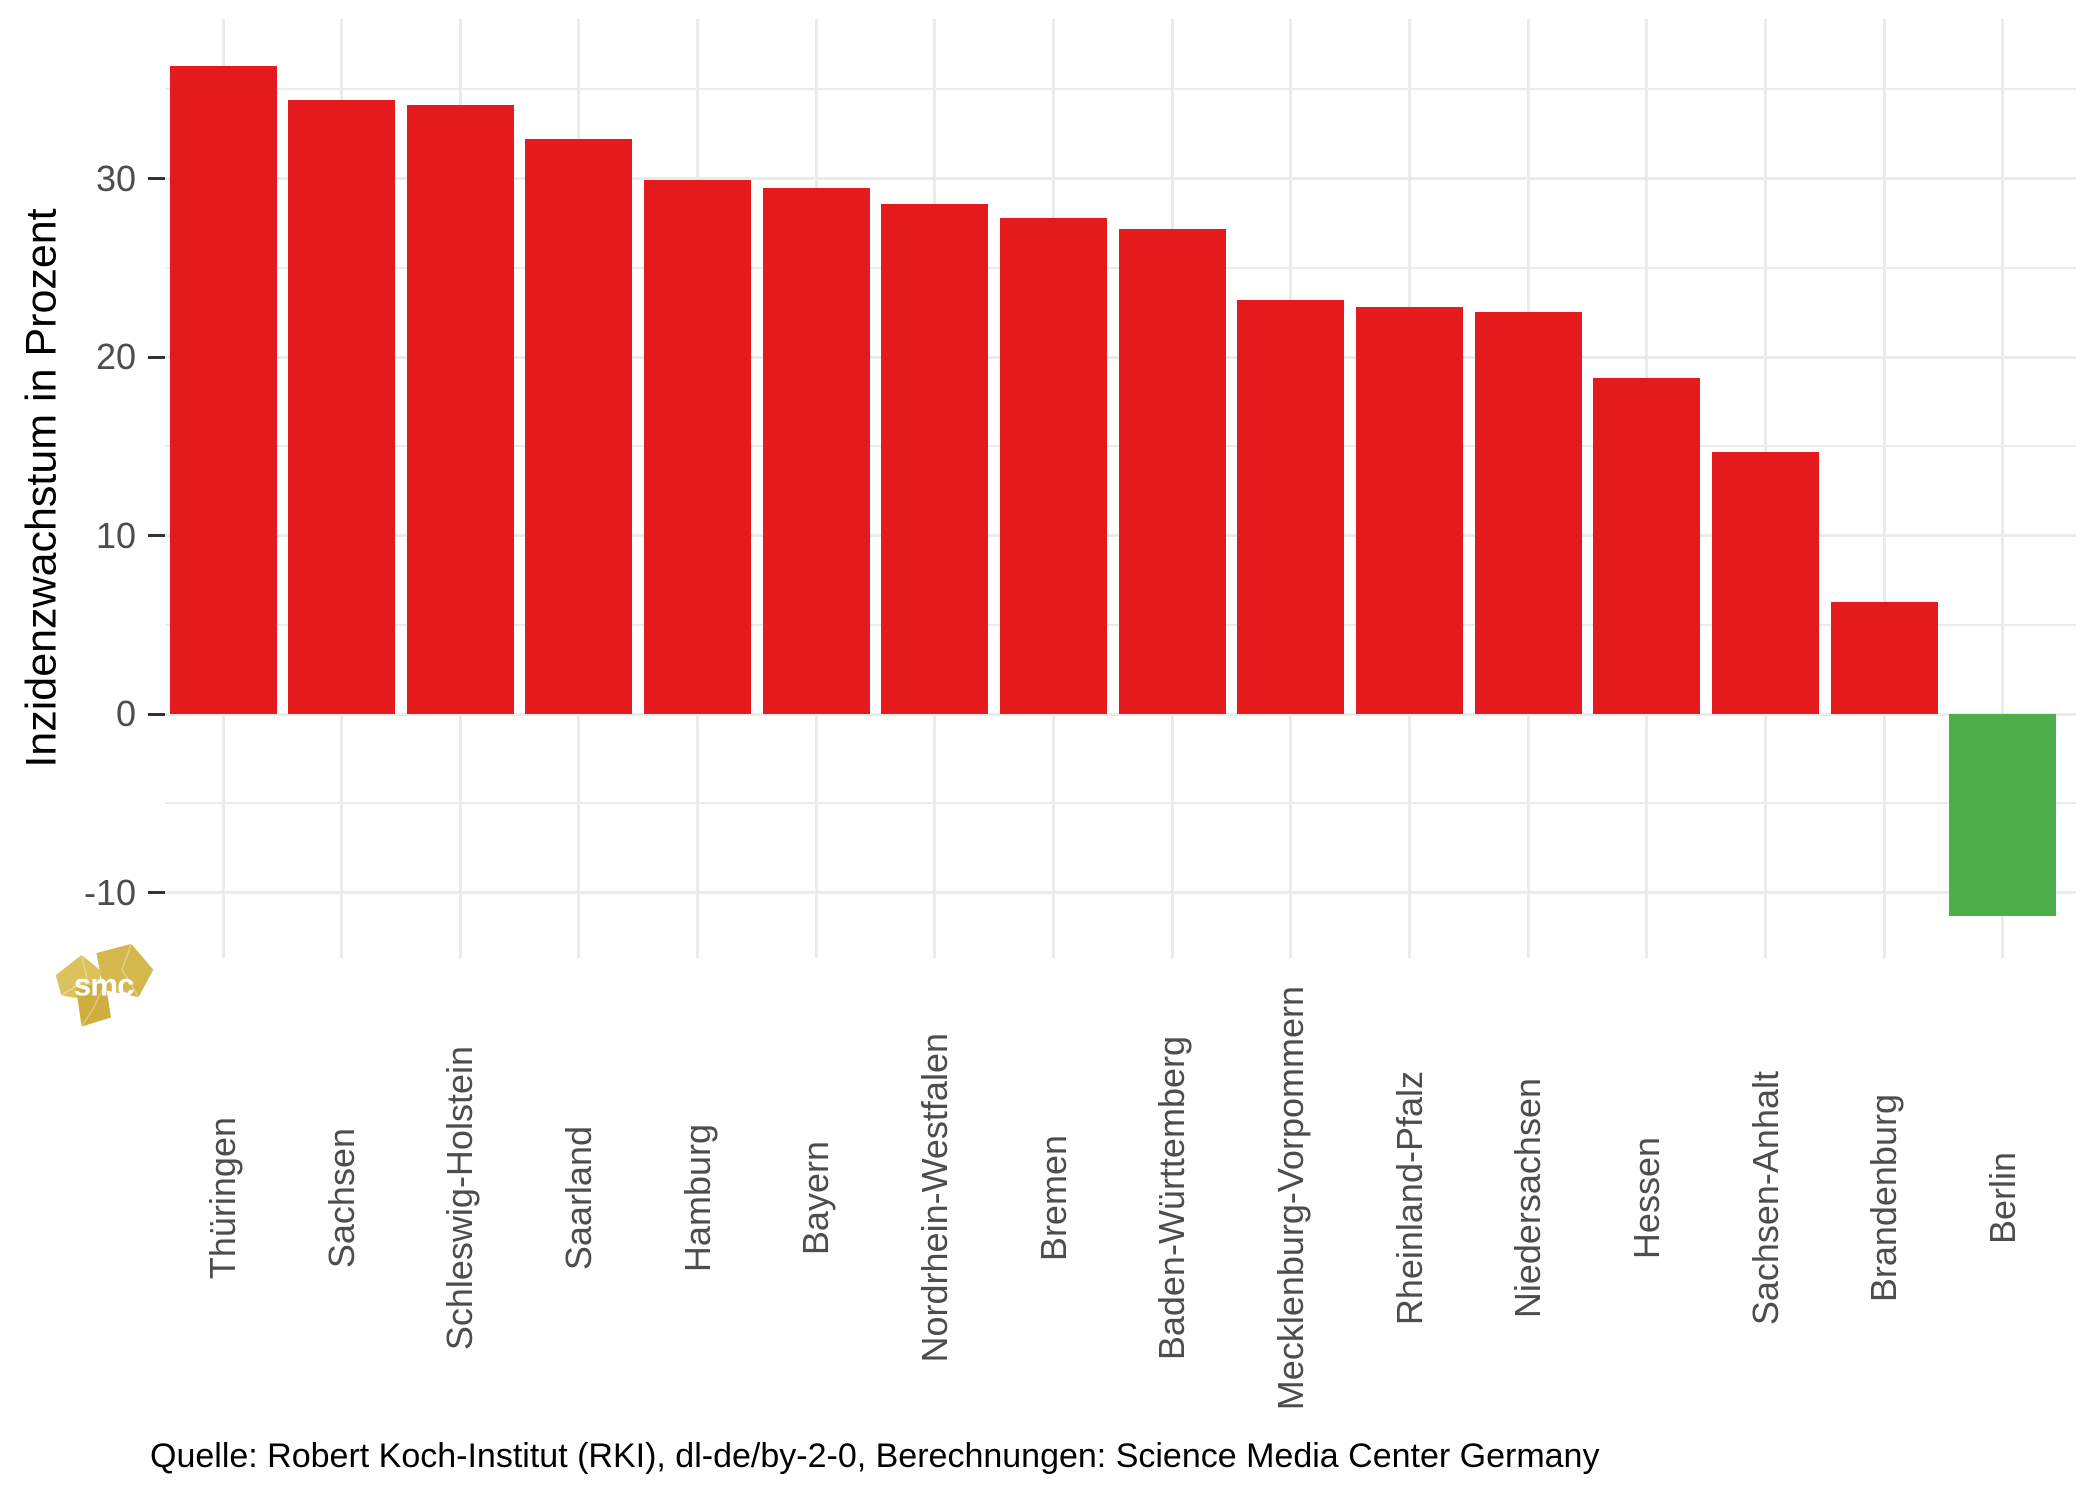  Describe the element at coordinates (115, 357) in the screenshot. I see `y-tick-label: 20` at that location.